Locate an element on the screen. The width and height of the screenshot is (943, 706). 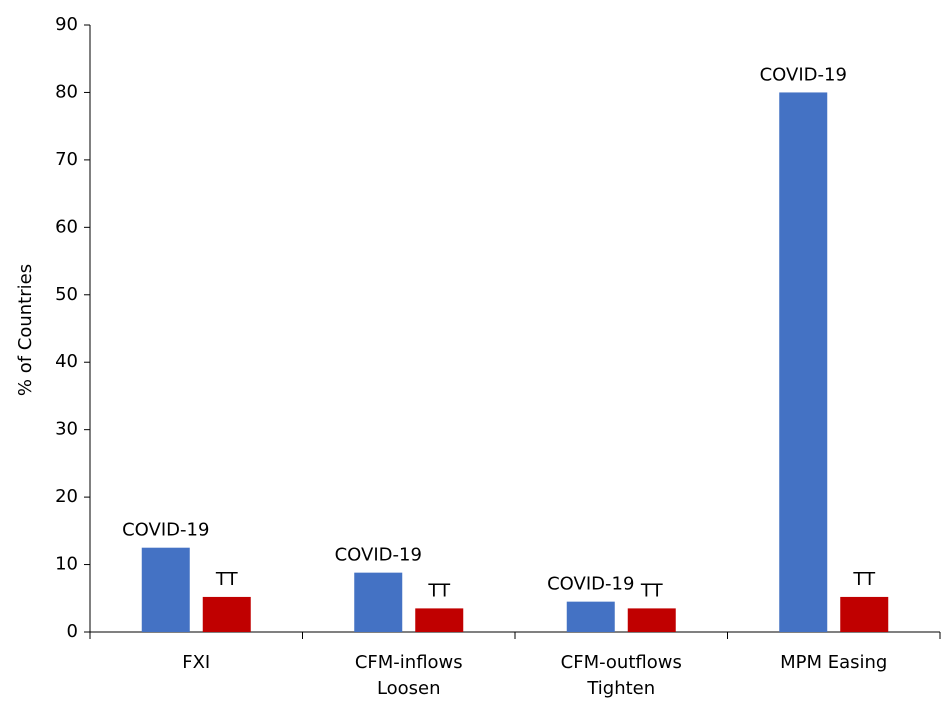
x-tick-label: CFM-outflows Tighten is located at coordinates (621, 675).